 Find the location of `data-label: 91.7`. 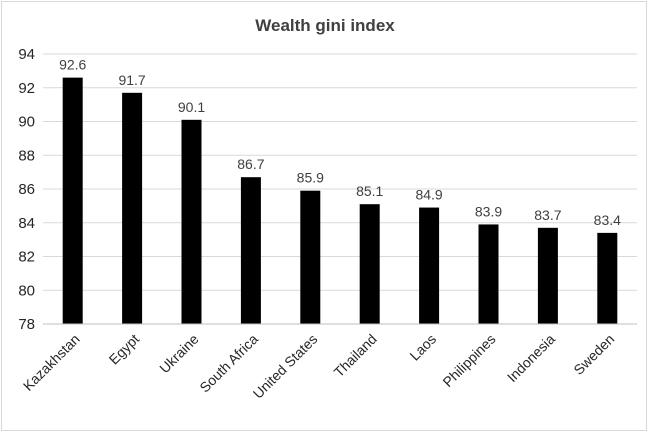

data-label: 91.7 is located at coordinates (131, 80).